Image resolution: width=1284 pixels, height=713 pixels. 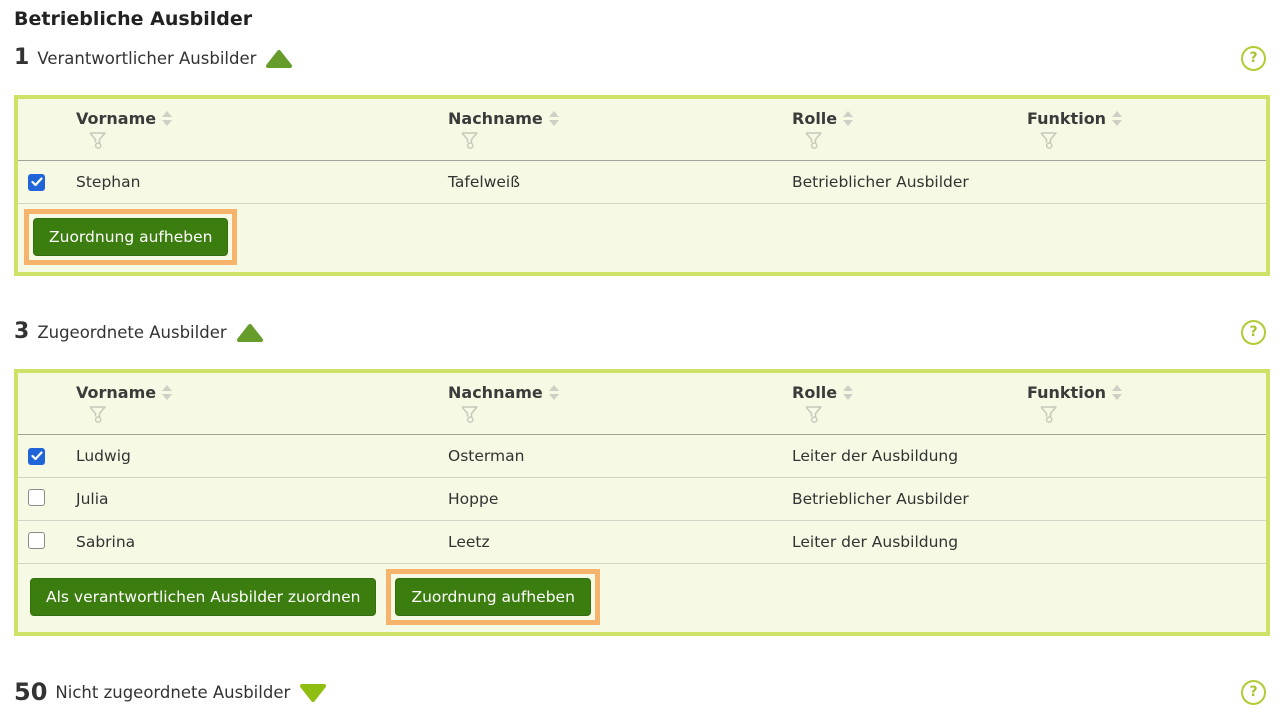 What do you see at coordinates (203, 597) in the screenshot?
I see `assign-responsible-button: Als verantwortlichen Ausbilder zuordnen` at bounding box center [203, 597].